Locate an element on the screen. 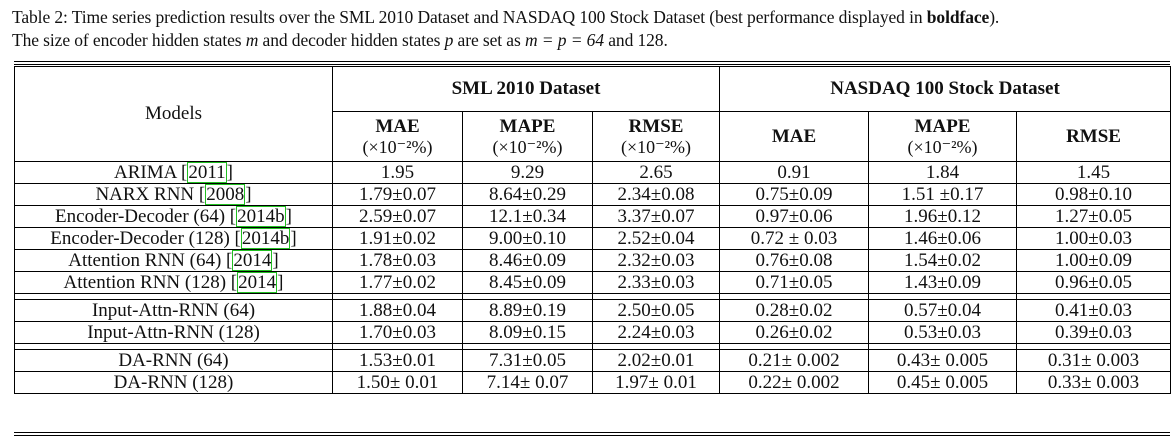 The image size is (1175, 442). metric-value: 0.43± 0.005 is located at coordinates (943, 360).